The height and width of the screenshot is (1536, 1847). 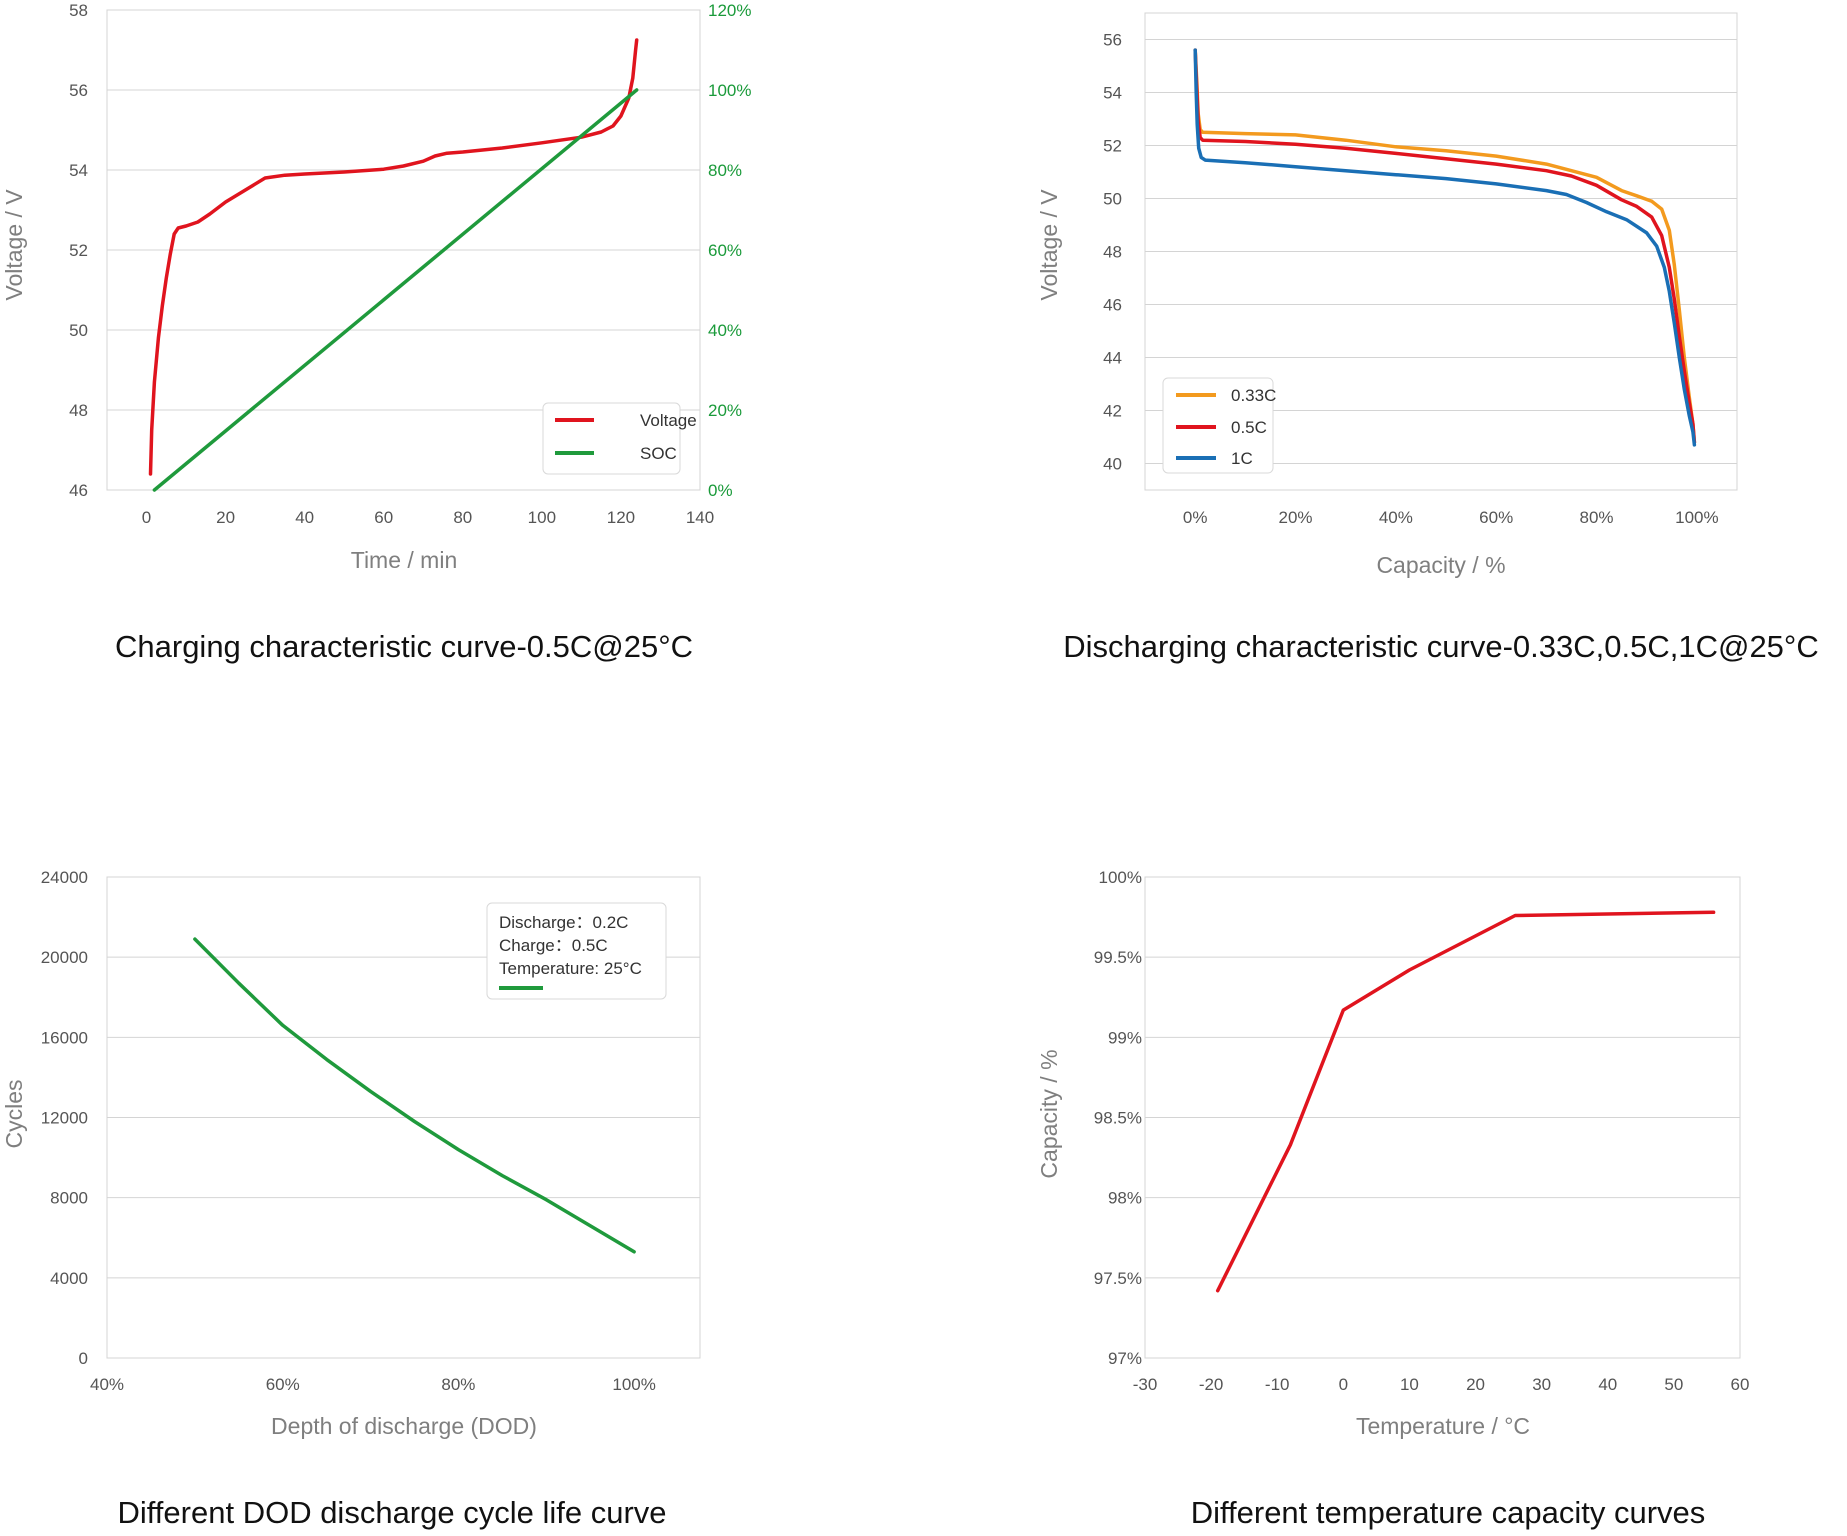 I want to click on y-tick-label: 4000, so click(x=69, y=1278).